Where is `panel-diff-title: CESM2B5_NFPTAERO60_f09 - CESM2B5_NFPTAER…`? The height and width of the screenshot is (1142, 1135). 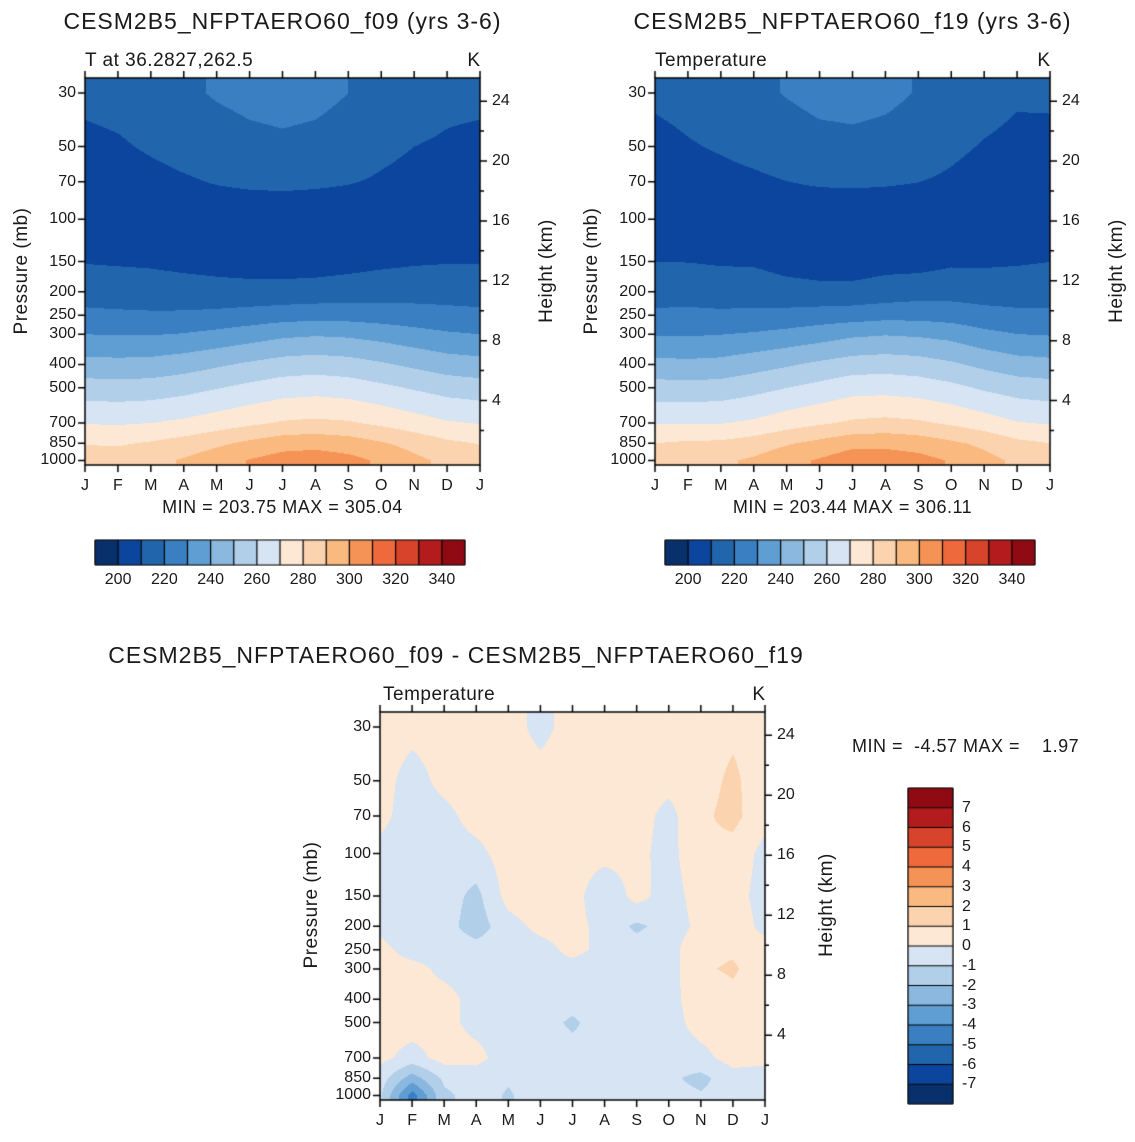
panel-diff-title: CESM2B5_NFPTAERO60_f09 - CESM2B5_NFPTAER… is located at coordinates (456, 655).